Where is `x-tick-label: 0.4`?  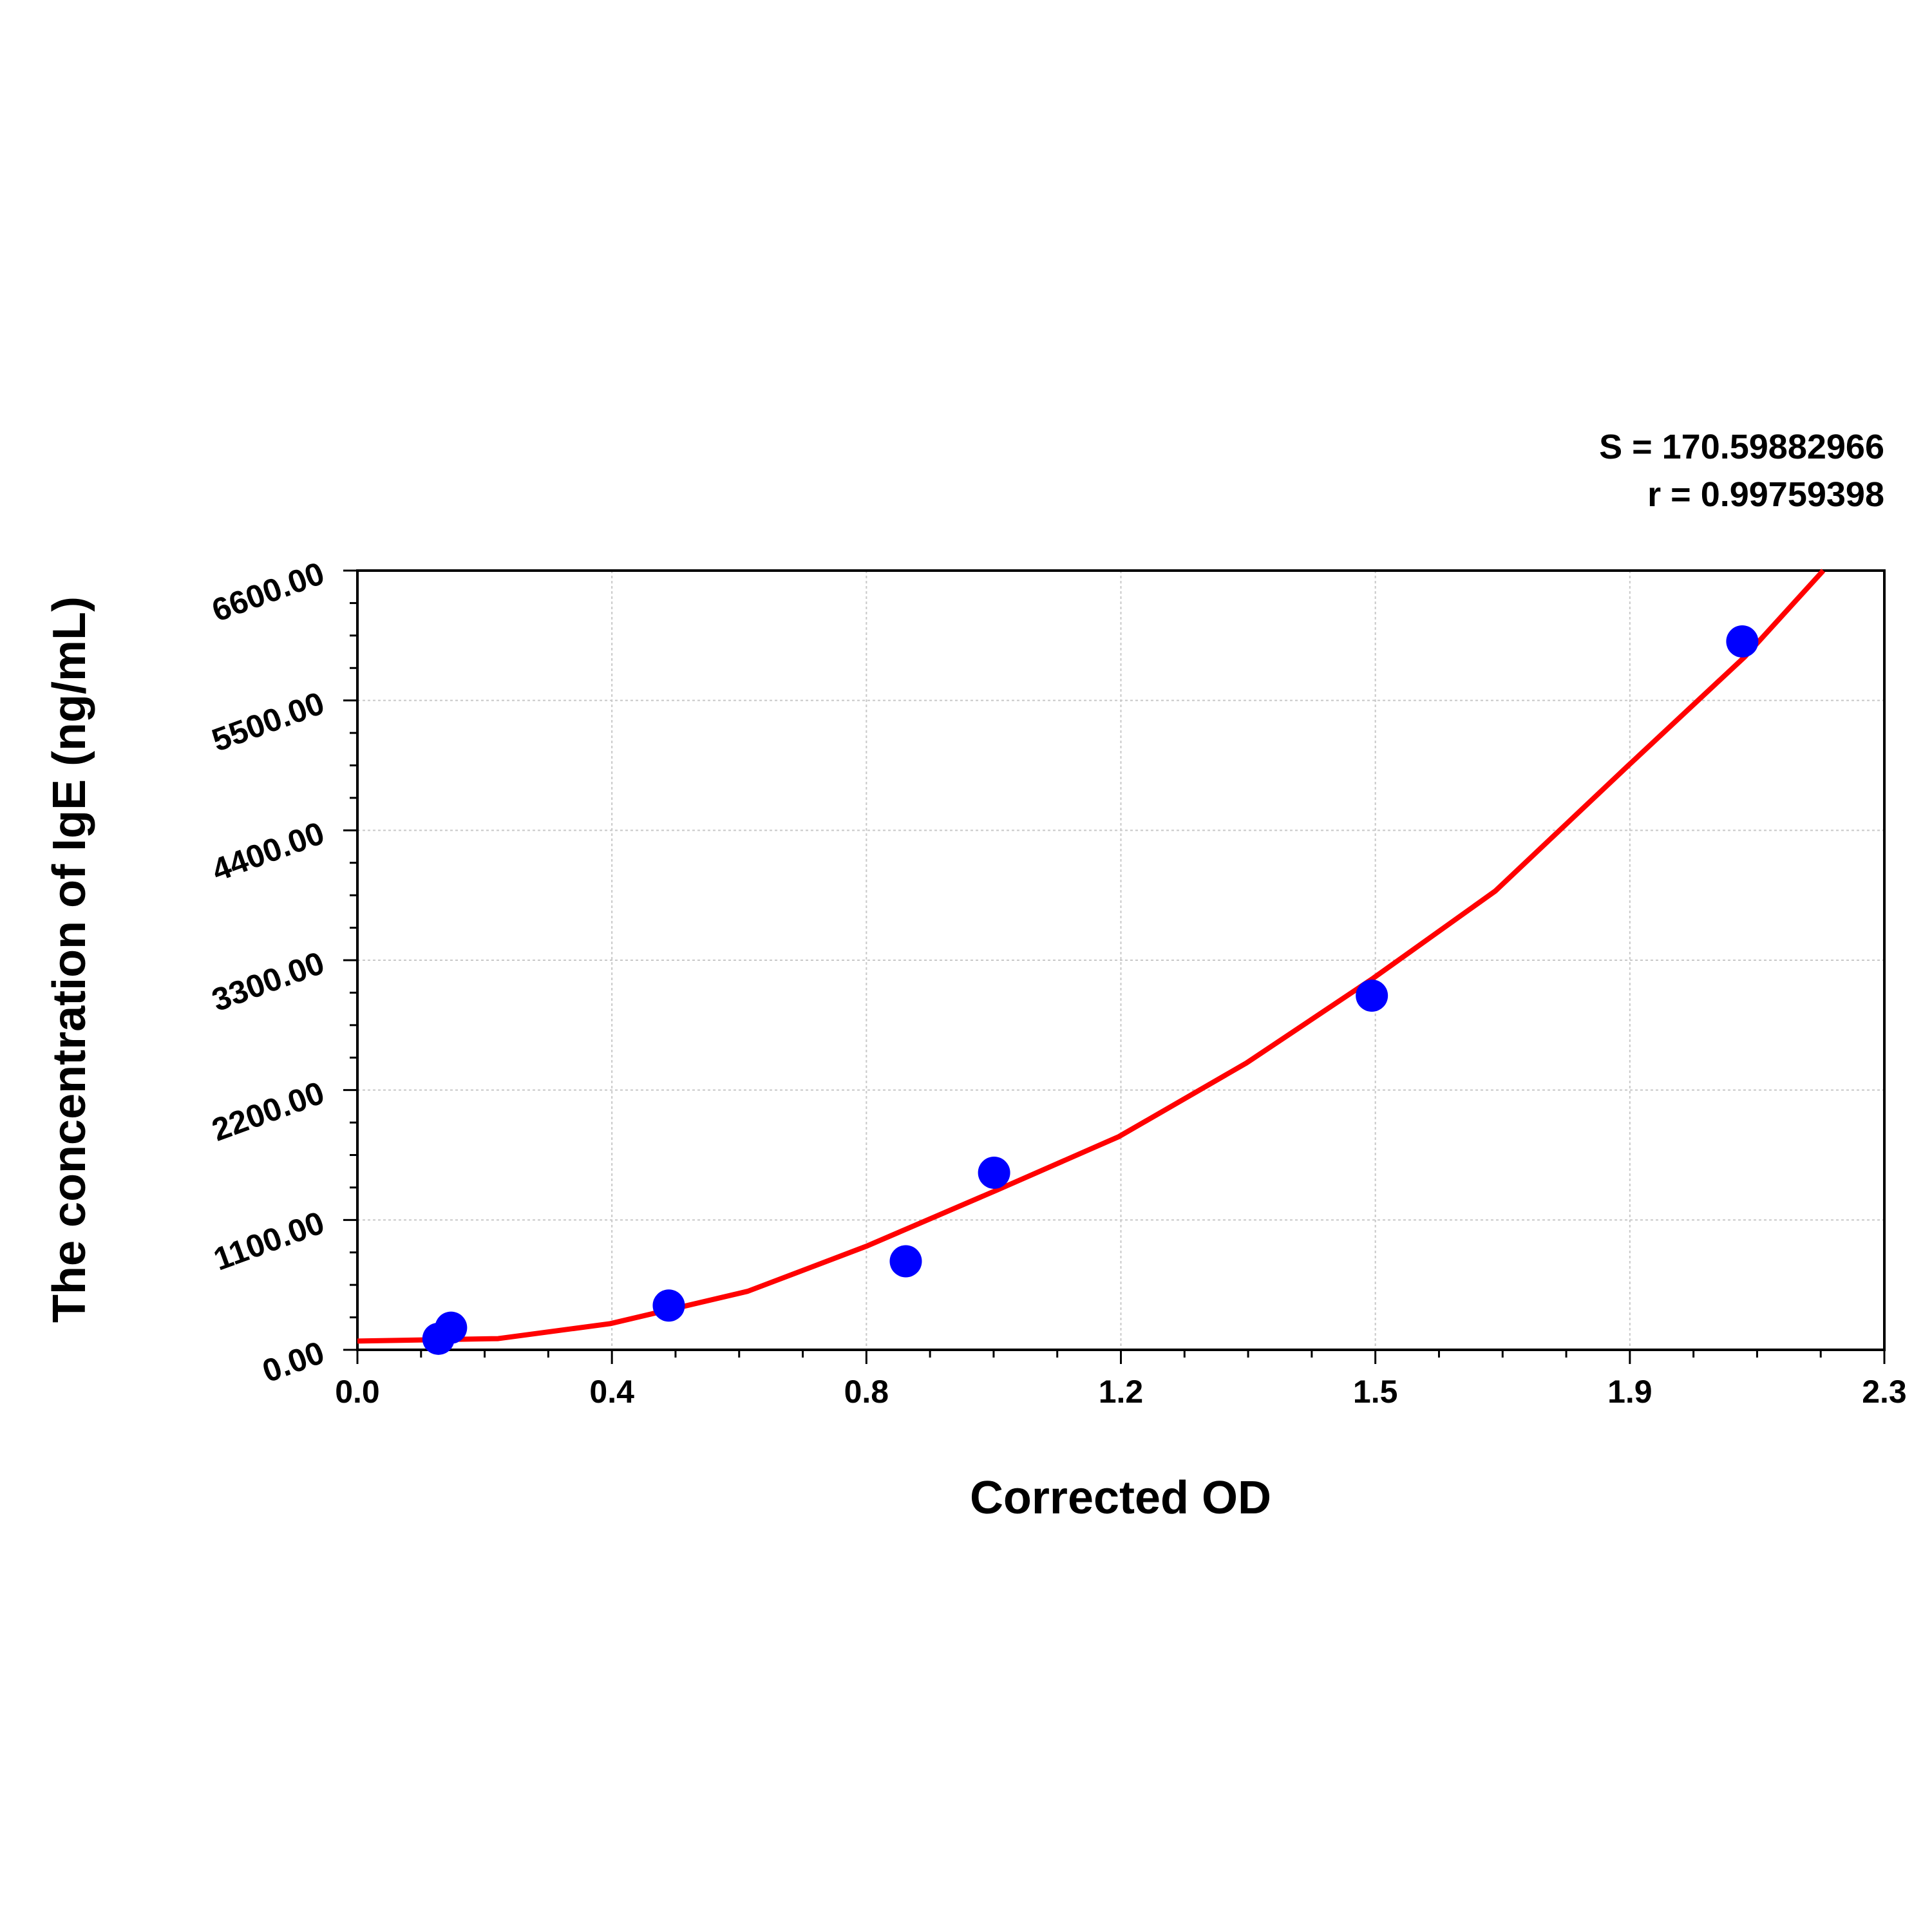 x-tick-label: 0.4 is located at coordinates (611, 1392).